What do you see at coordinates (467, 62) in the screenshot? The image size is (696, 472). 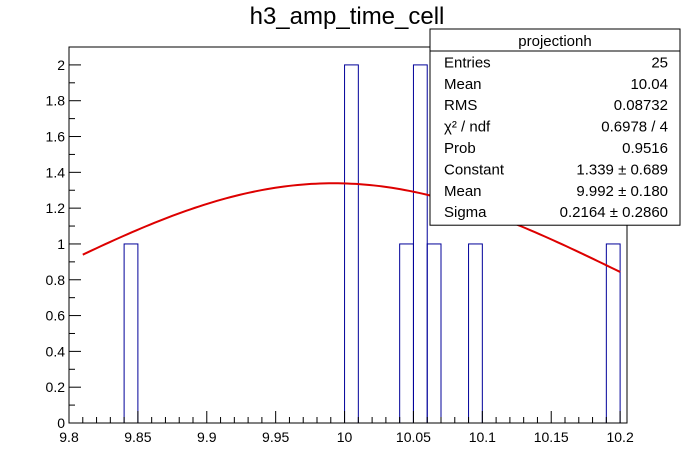 I see `stats-row-label: Entries` at bounding box center [467, 62].